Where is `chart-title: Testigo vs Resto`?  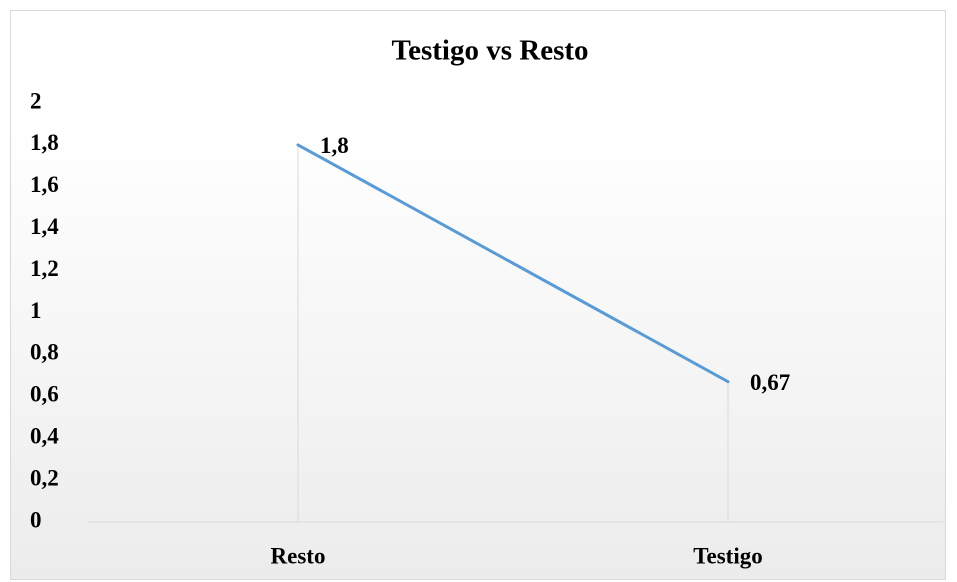
chart-title: Testigo vs Resto is located at coordinates (489, 51).